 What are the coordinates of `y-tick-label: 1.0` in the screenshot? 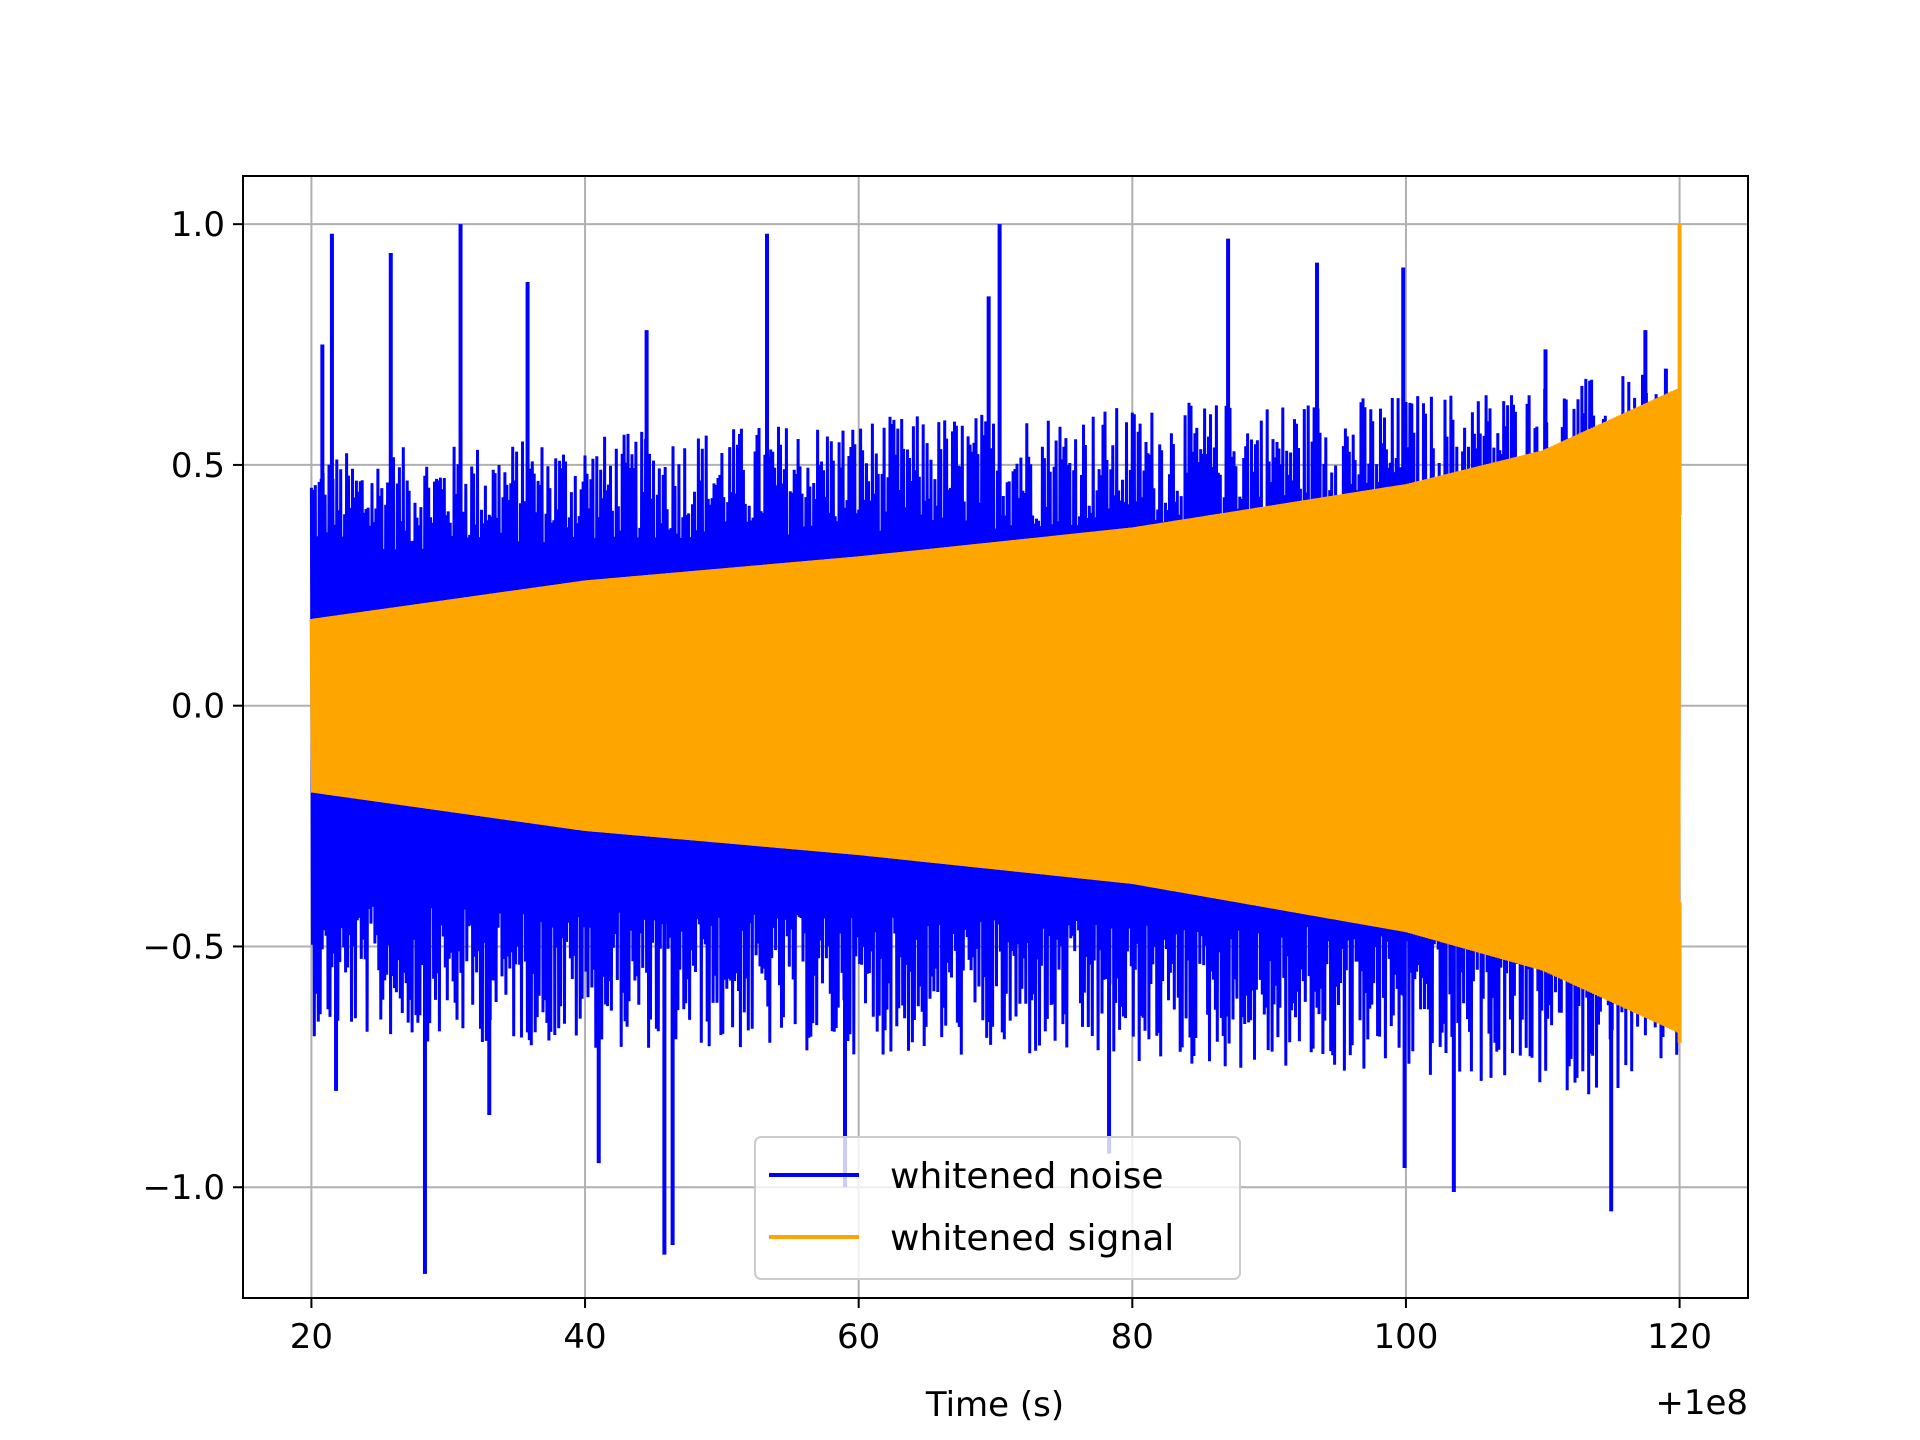 It's located at (198, 225).